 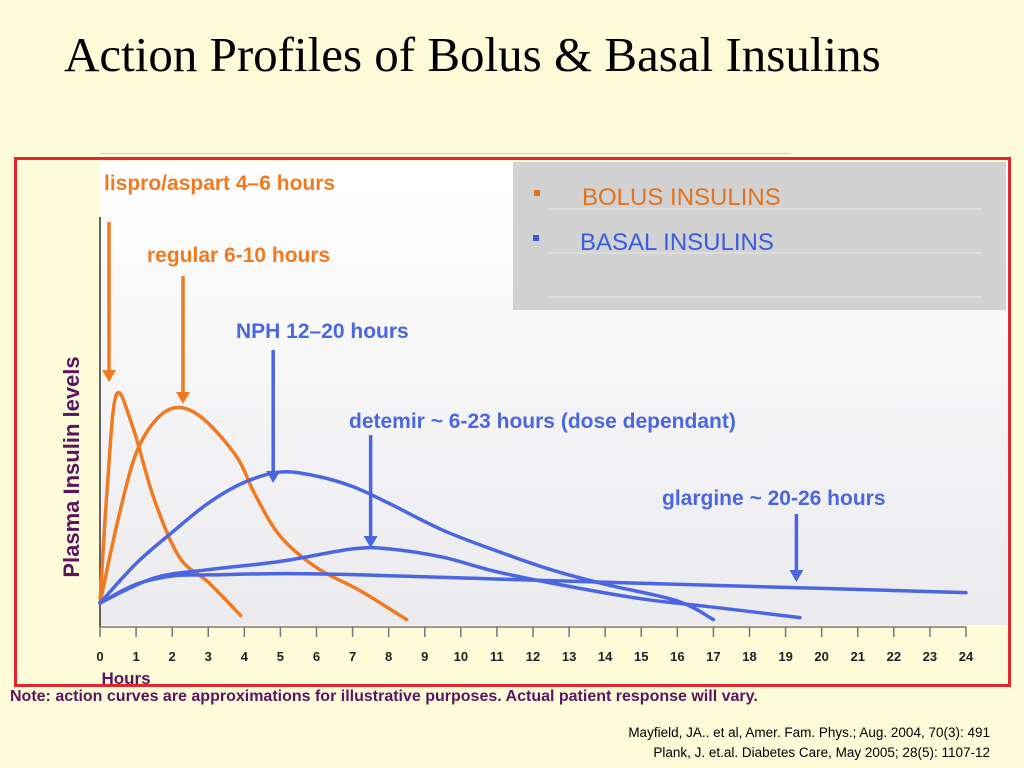 What do you see at coordinates (280, 656) in the screenshot?
I see `x-tick-label: 5` at bounding box center [280, 656].